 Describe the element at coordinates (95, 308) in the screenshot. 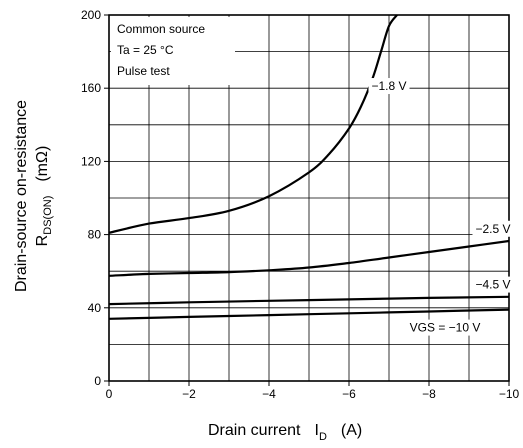

I see `y-tick-label: 40` at that location.